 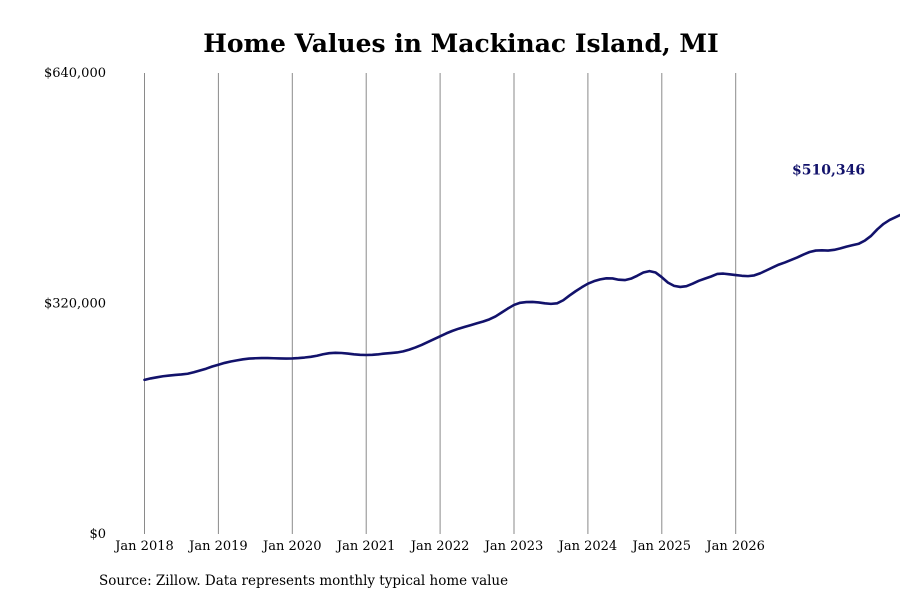 What do you see at coordinates (461, 43) in the screenshot?
I see `chart-title: Home Values in Mackinac Island, MI` at bounding box center [461, 43].